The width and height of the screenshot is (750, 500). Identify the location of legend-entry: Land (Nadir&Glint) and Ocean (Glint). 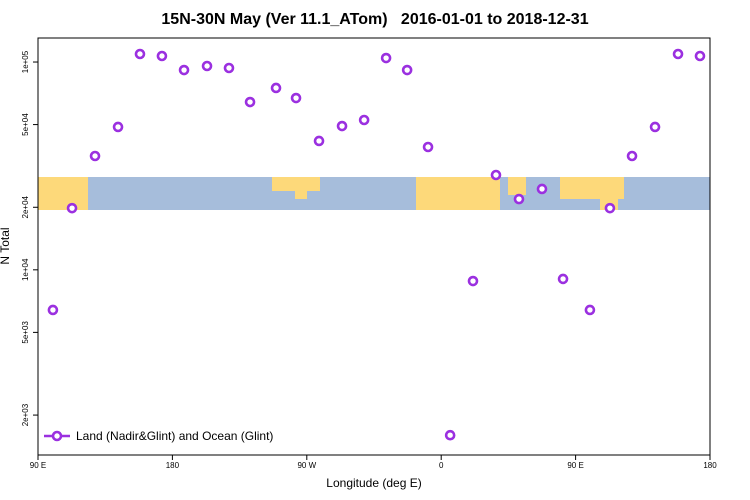
(158, 436).